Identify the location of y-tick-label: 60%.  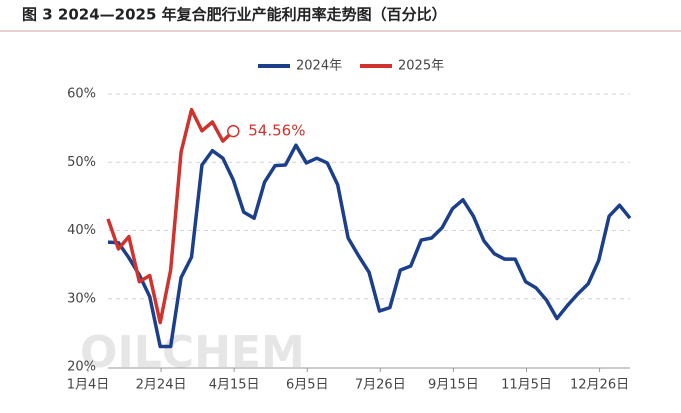
(81, 94).